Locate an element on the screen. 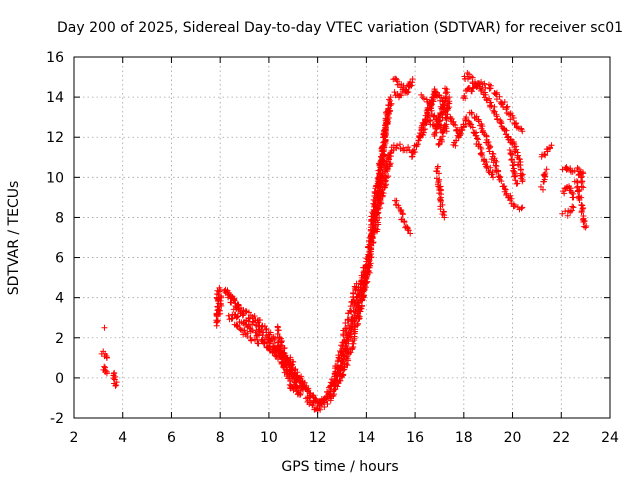 This screenshot has height=480, width=640. x-tick-label: 4 is located at coordinates (122, 438).